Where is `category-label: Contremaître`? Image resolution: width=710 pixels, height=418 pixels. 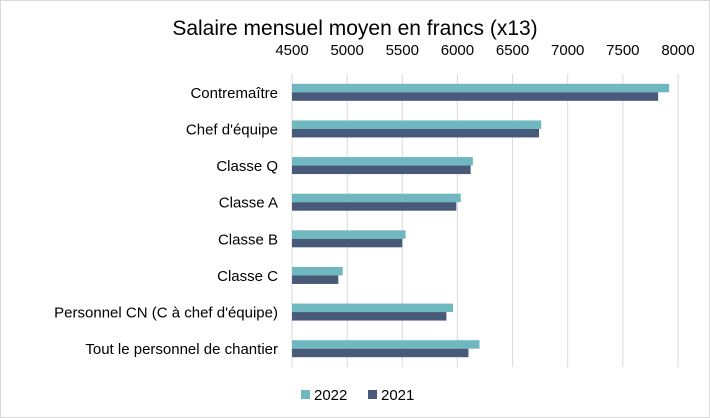
category-label: Contremaître is located at coordinates (234, 93).